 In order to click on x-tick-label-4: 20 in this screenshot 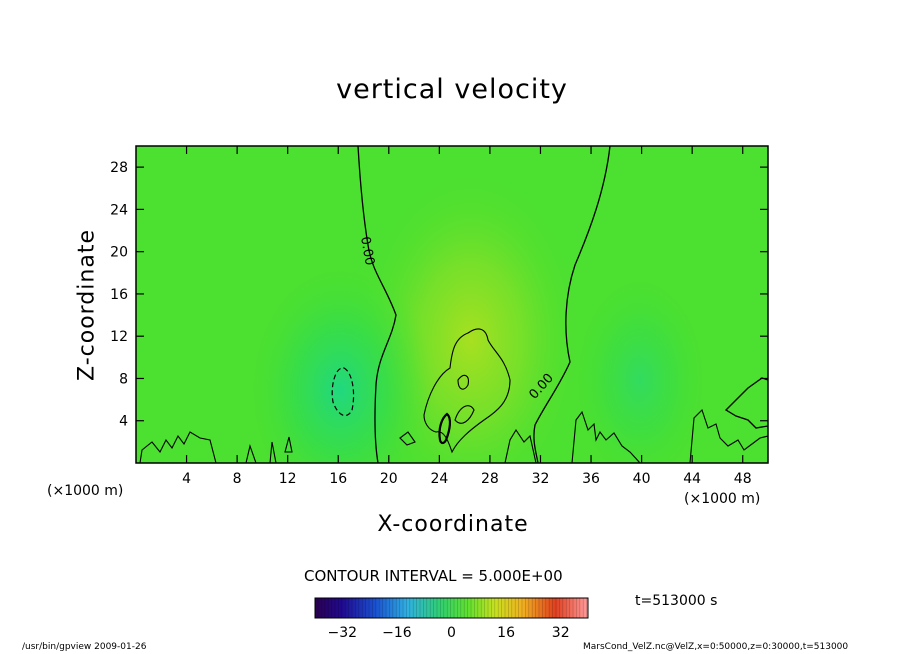, I will do `click(389, 479)`.